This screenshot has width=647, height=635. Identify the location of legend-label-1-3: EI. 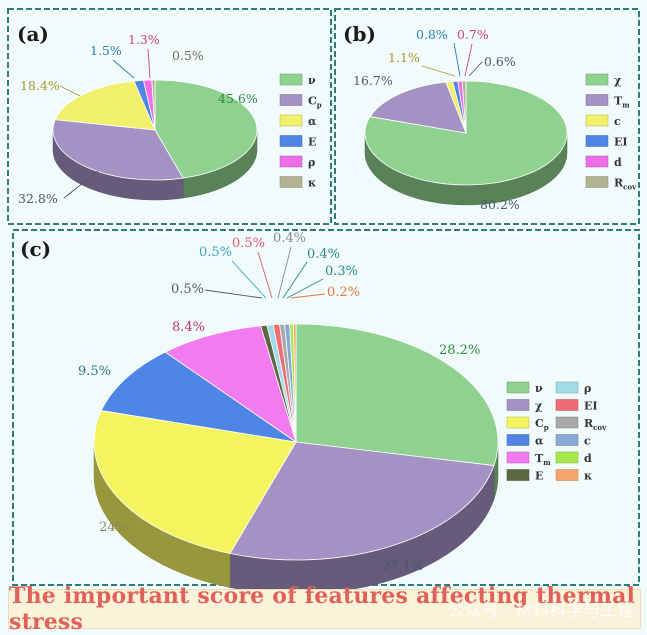
(621, 142).